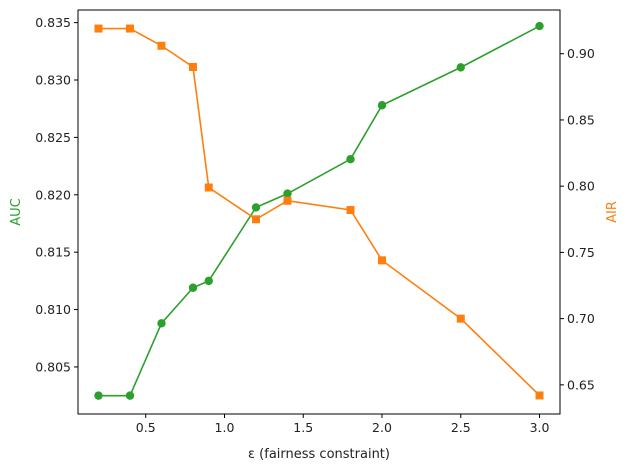 This screenshot has width=630, height=470. I want to click on right-y-tick-label: 0.65, so click(581, 384).